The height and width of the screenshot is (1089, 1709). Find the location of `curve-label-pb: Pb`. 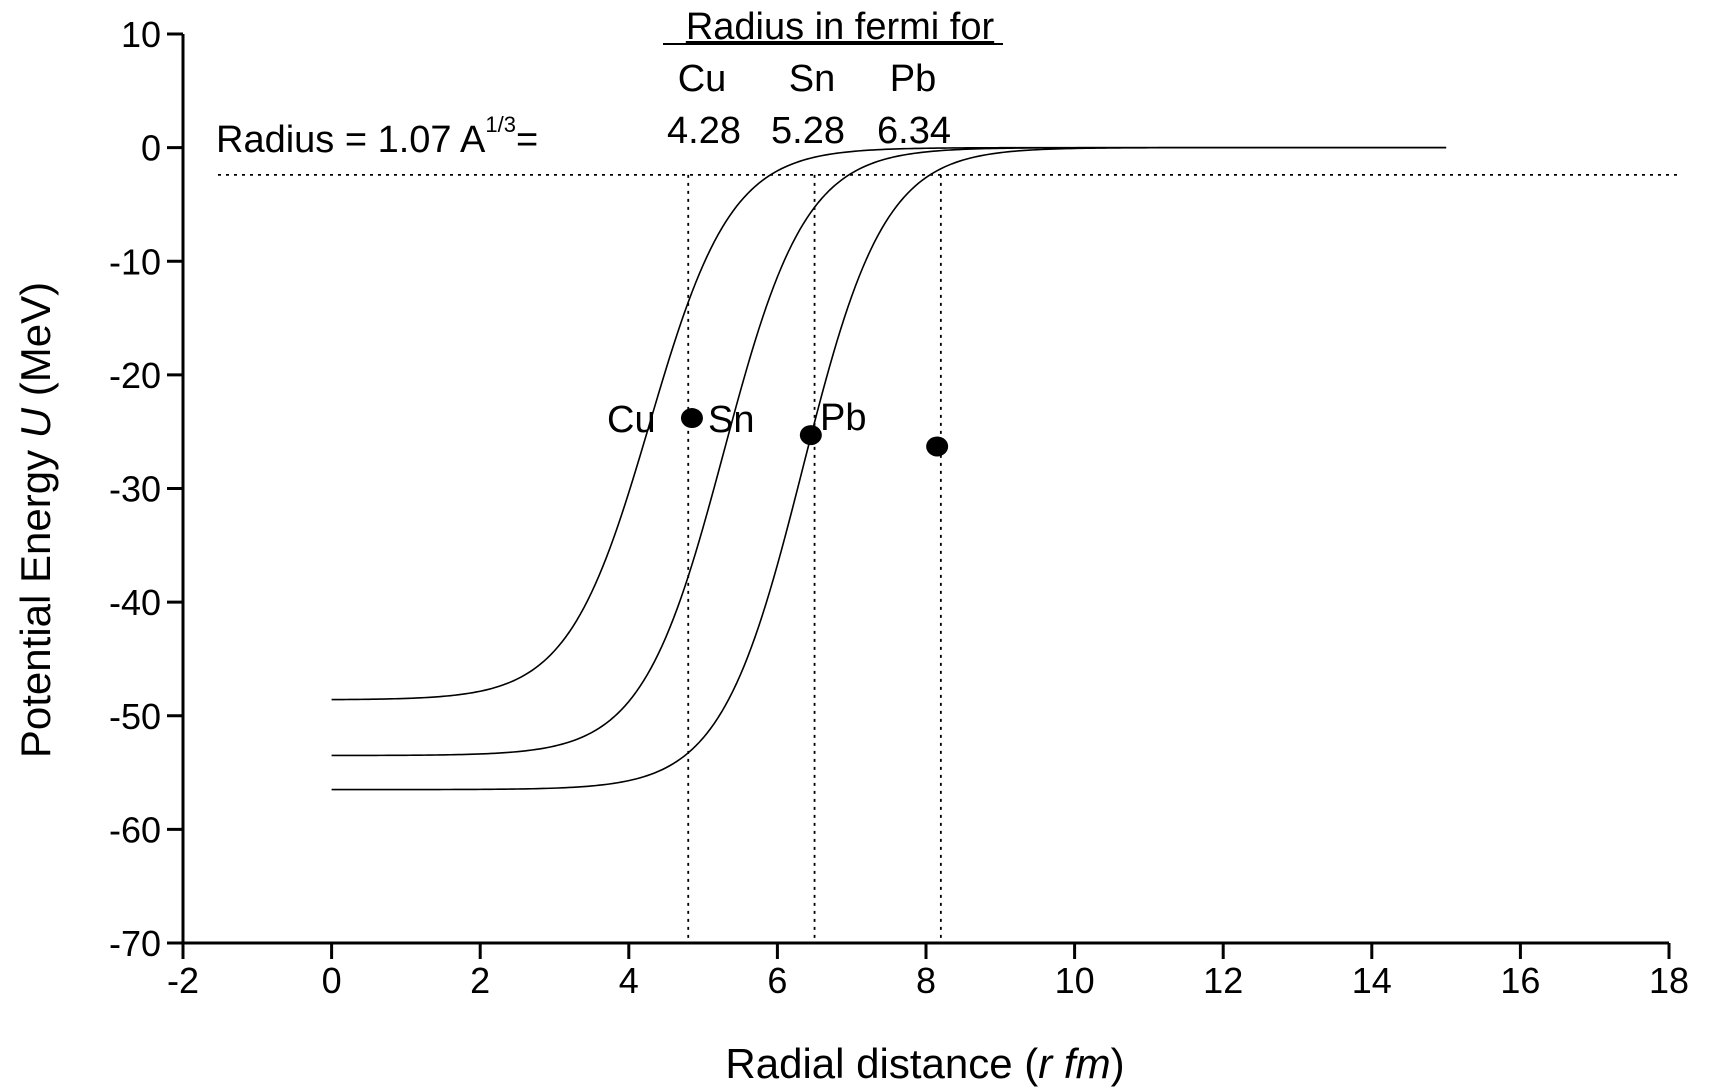

curve-label-pb: Pb is located at coordinates (843, 418).